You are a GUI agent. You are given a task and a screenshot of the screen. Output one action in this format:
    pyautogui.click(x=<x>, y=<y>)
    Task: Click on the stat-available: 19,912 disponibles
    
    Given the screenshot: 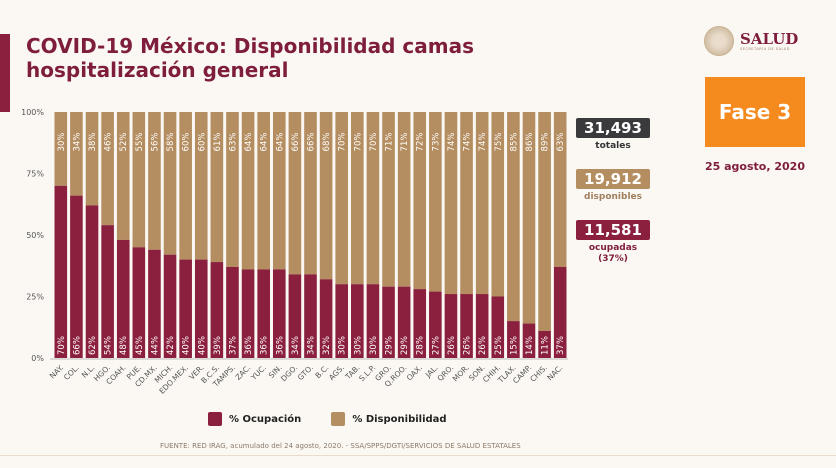 What is the action you would take?
    pyautogui.click(x=613, y=186)
    